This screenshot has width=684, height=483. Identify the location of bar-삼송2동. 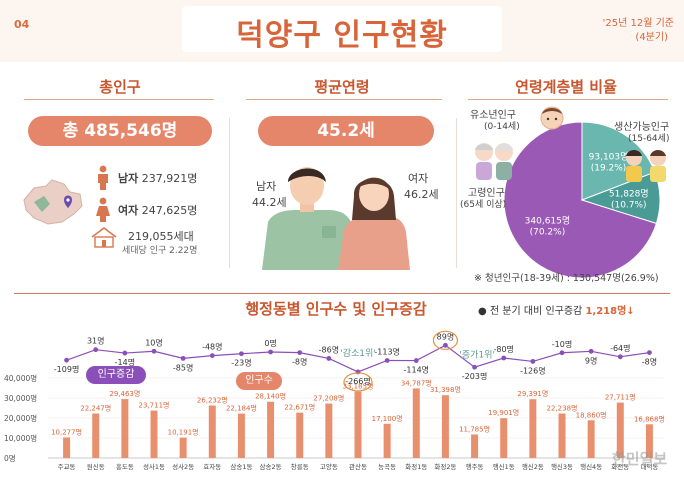
(271, 429).